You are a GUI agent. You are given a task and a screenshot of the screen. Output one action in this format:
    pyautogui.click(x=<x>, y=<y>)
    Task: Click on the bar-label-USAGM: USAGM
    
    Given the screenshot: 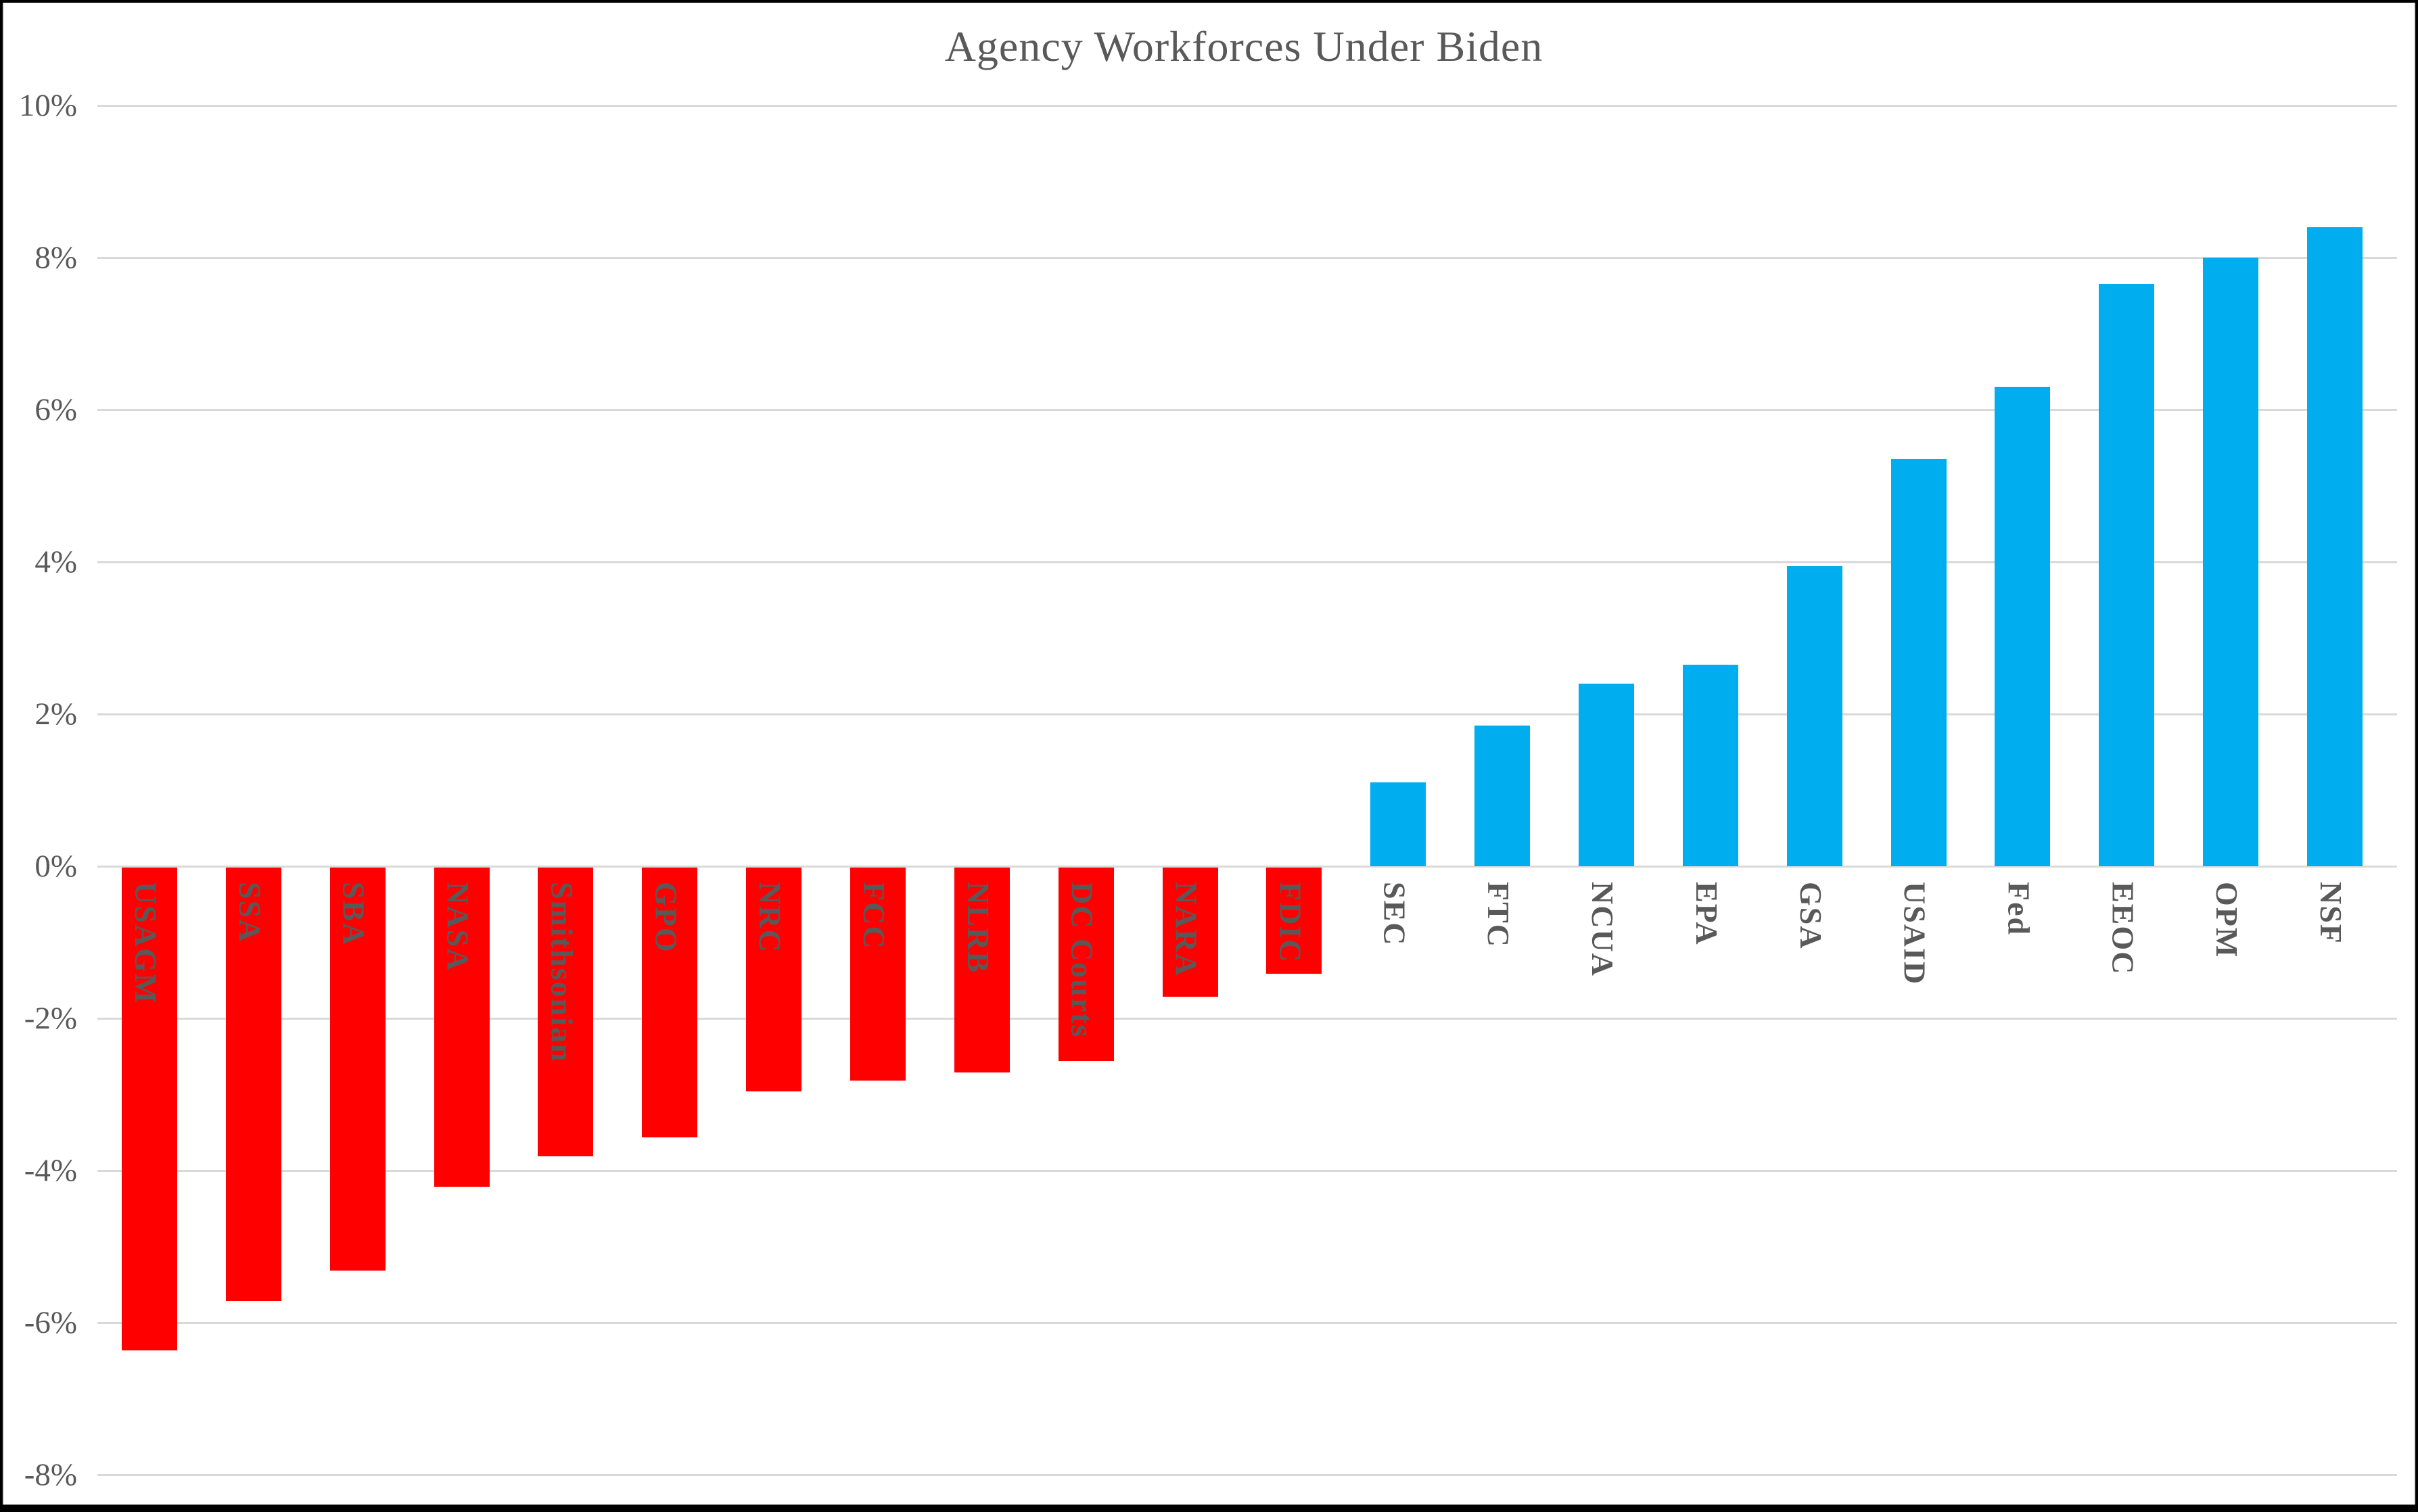 What is the action you would take?
    pyautogui.click(x=145, y=943)
    